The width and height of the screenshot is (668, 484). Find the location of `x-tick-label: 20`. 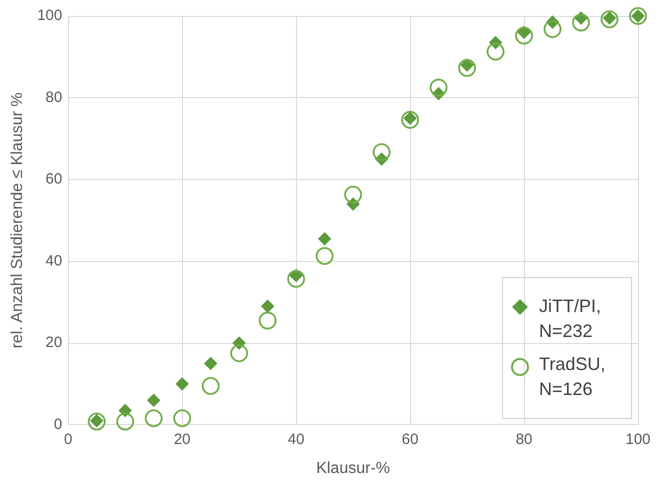

x-tick-label: 20 is located at coordinates (182, 439).